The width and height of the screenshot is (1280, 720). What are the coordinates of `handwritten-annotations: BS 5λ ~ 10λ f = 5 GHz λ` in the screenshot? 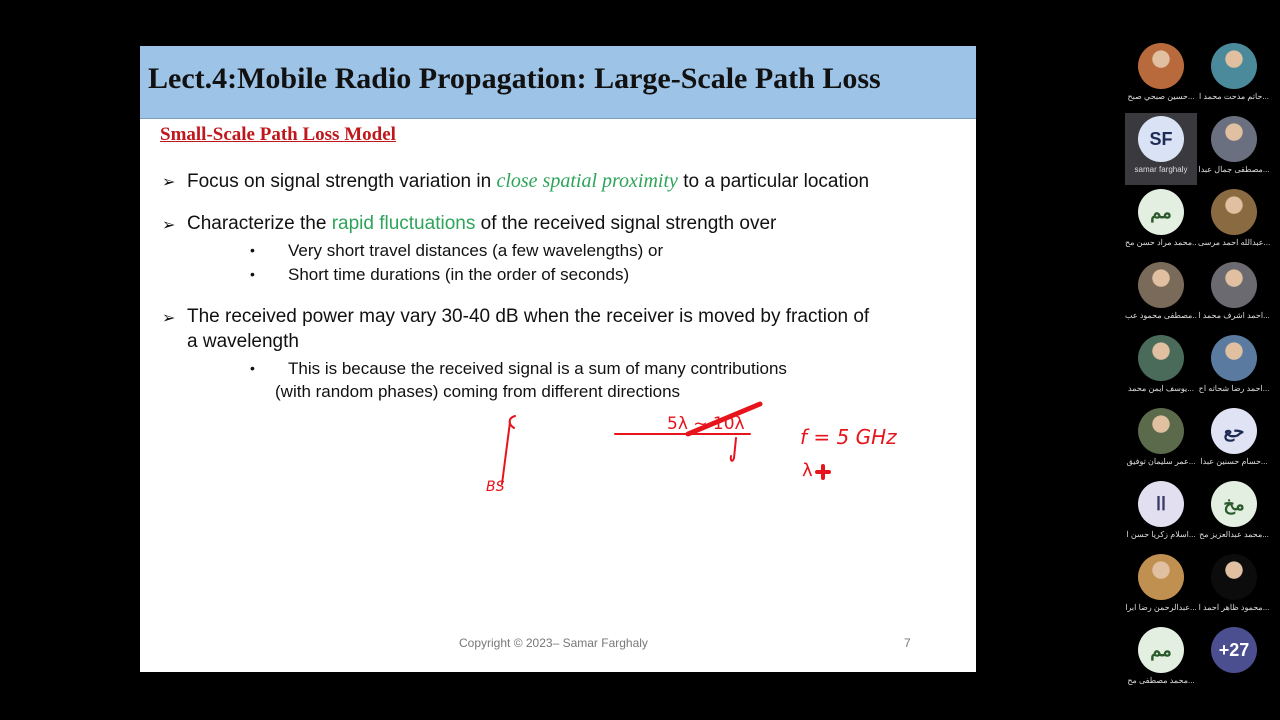 It's located at (691, 448).